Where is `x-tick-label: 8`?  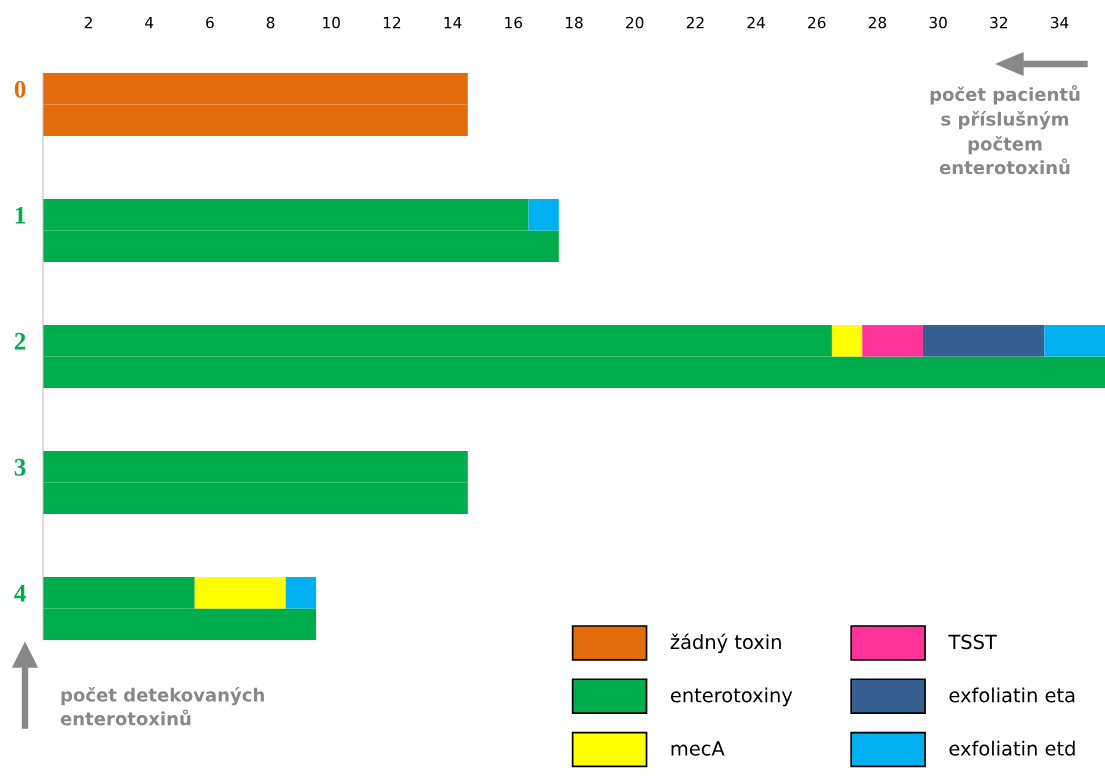 x-tick-label: 8 is located at coordinates (270, 22).